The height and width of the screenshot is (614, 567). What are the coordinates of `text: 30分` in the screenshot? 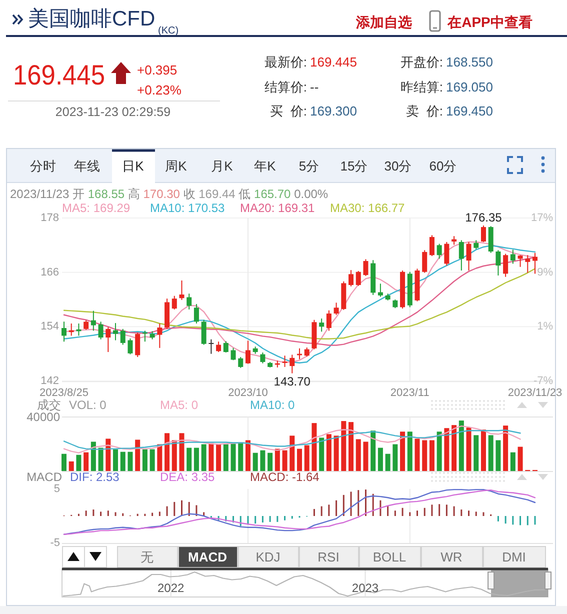 It's located at (398, 166).